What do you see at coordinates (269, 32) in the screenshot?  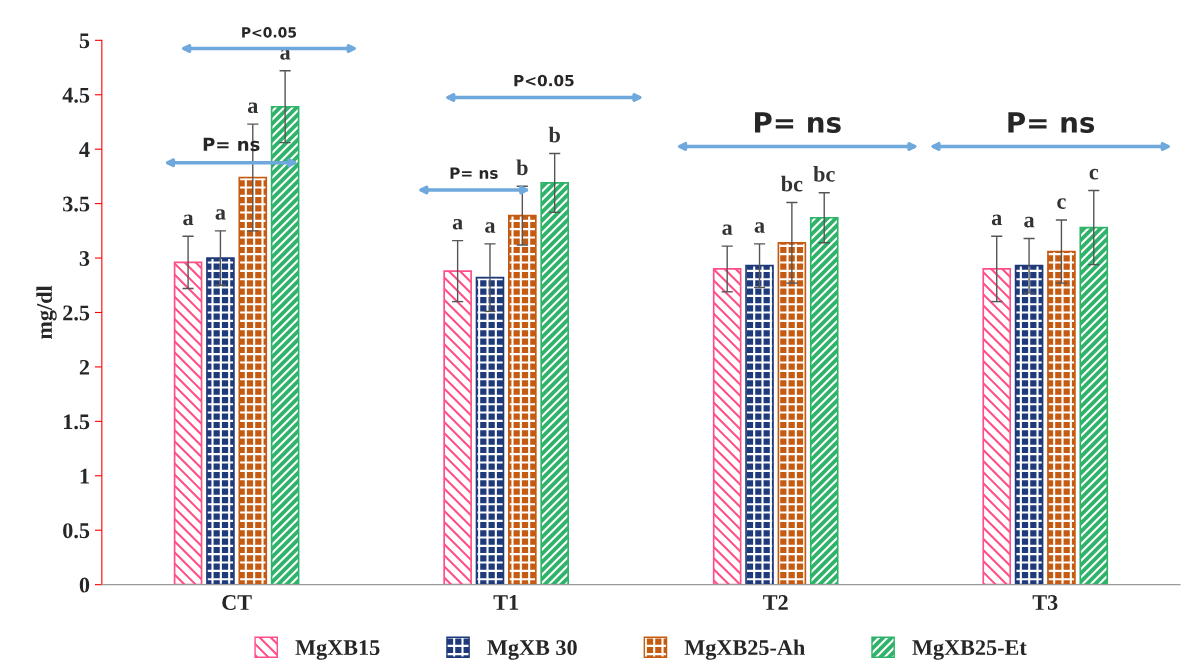 I see `text: P<0.05` at bounding box center [269, 32].